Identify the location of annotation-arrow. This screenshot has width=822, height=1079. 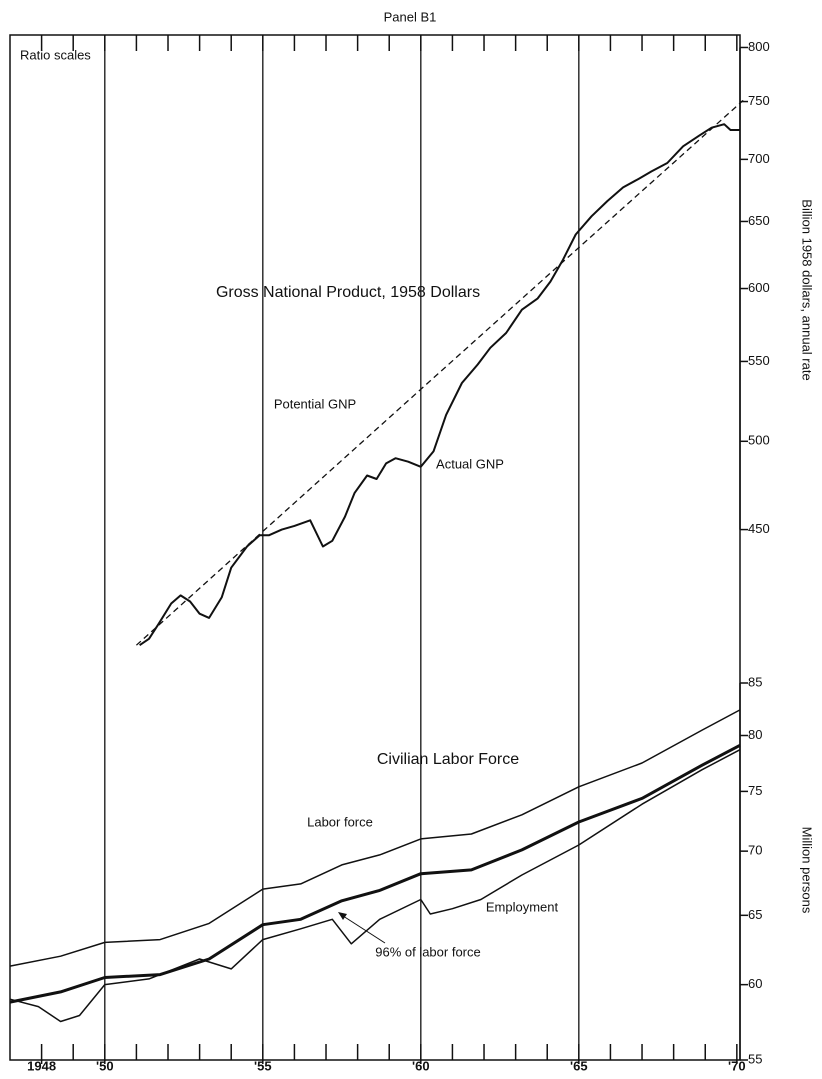
(362, 928).